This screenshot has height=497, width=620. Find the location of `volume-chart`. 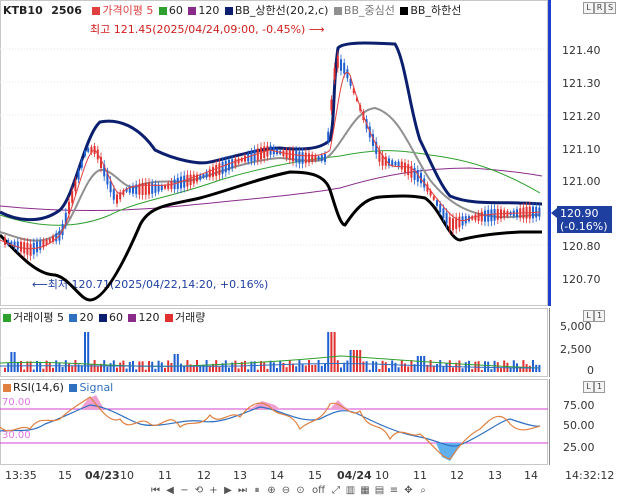

volume-chart is located at coordinates (274, 342).